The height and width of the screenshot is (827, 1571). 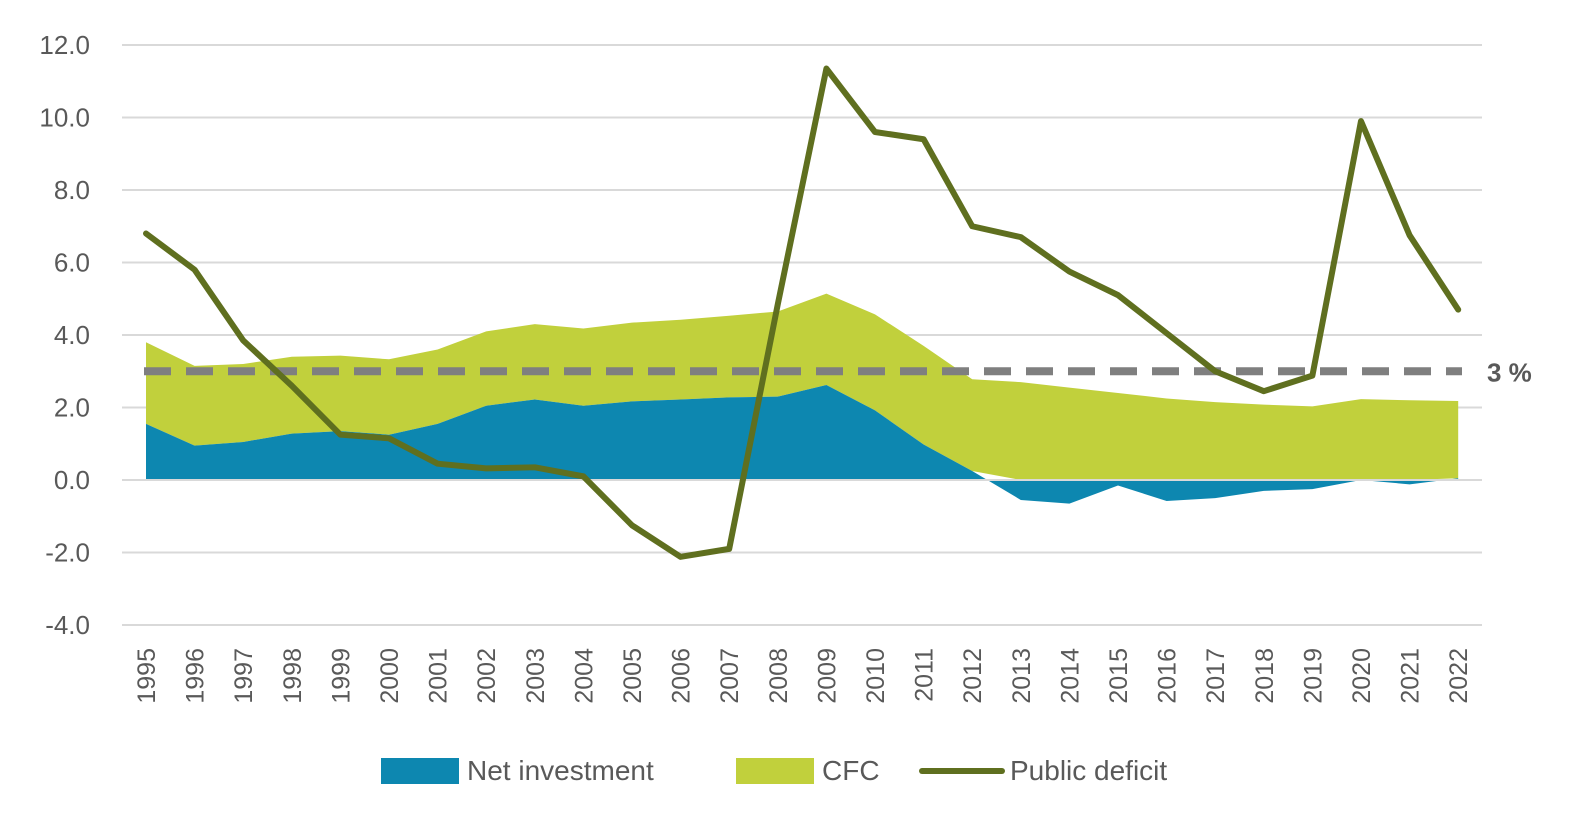 I want to click on x-tick-label: 2008, so click(x=779, y=676).